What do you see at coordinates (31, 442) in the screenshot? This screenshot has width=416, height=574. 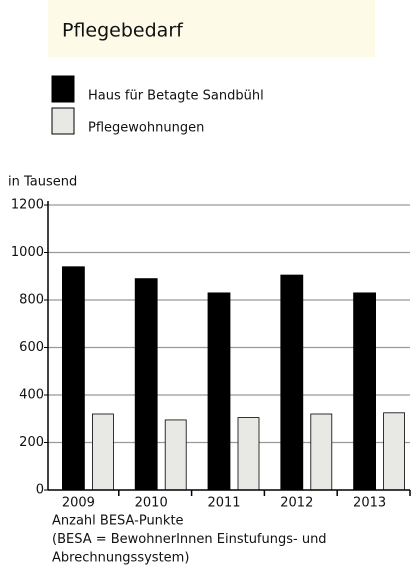 I see `y-tick-label: 200` at bounding box center [31, 442].